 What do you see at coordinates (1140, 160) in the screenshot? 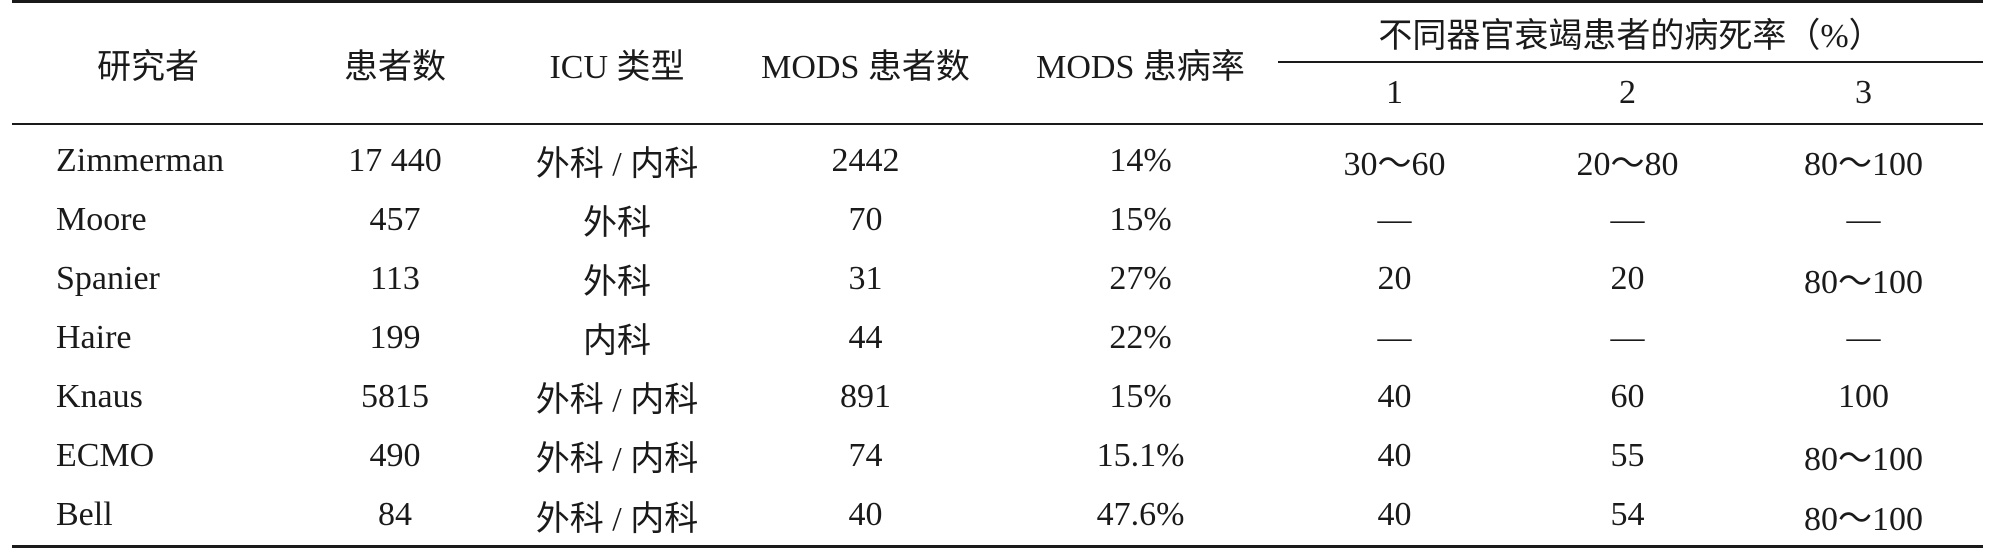
I see `cell-mods-rate: 14%` at bounding box center [1140, 160].